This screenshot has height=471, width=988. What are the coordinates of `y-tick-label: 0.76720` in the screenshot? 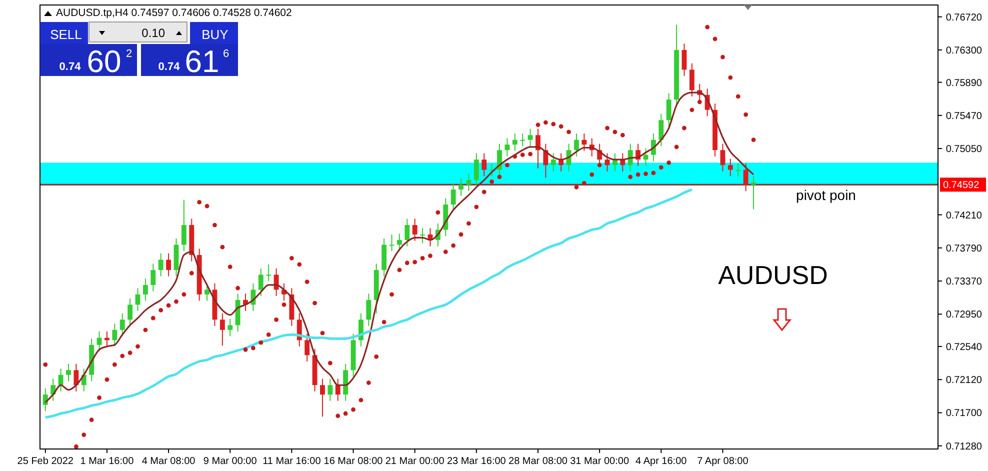 It's located at (964, 18).